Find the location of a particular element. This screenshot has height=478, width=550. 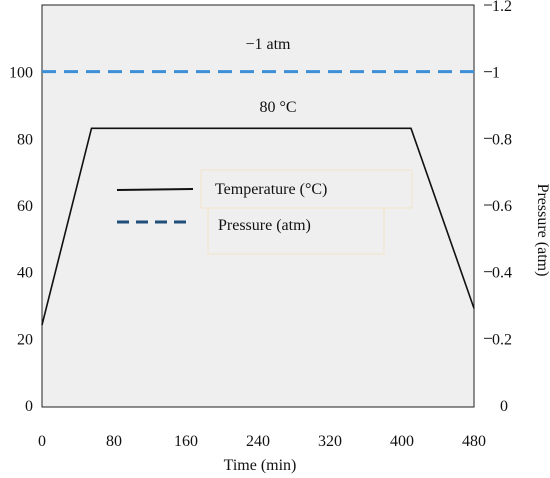

y2-axis-ticks: 0 0.2 0.4 0.6 0.8 1 1.2 is located at coordinates (498, 207).